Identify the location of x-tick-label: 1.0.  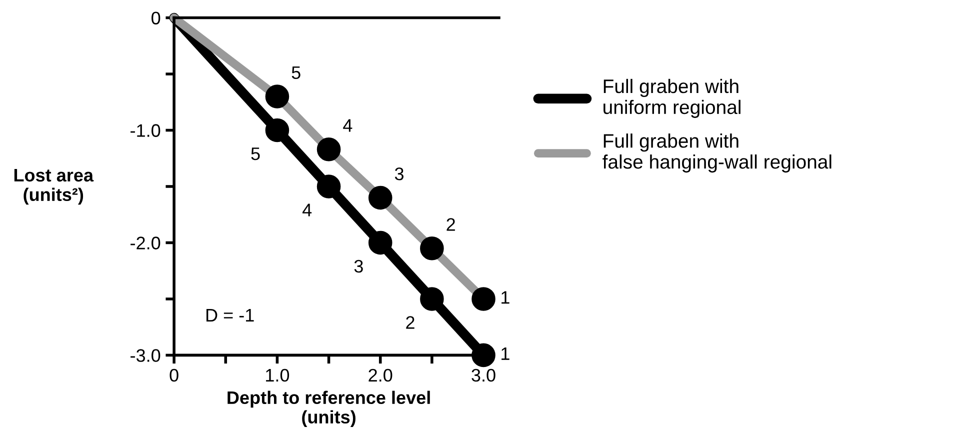
(278, 375).